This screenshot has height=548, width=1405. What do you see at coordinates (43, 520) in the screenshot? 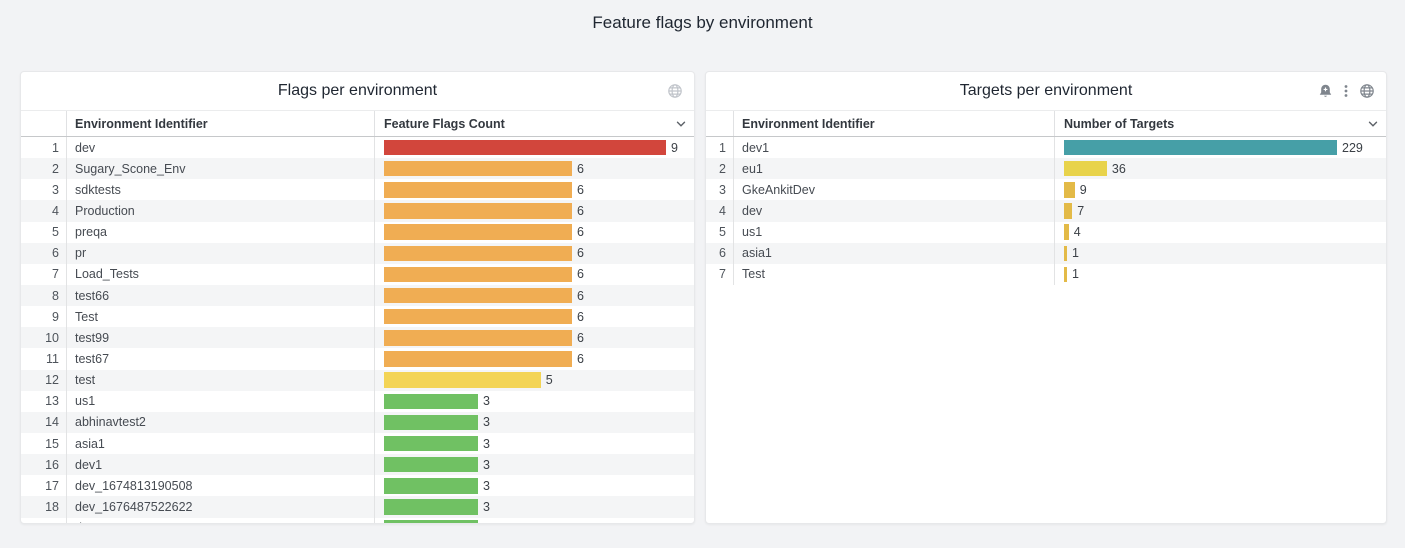
I see `row-index: 19` at bounding box center [43, 520].